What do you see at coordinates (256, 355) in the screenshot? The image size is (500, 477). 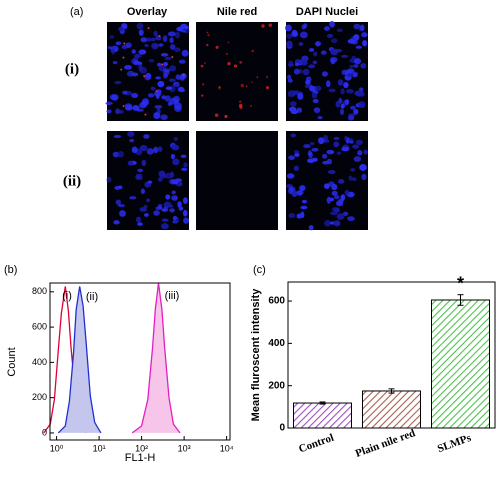 I see `y-axis-label: Mean fluroscent intensity` at bounding box center [256, 355].